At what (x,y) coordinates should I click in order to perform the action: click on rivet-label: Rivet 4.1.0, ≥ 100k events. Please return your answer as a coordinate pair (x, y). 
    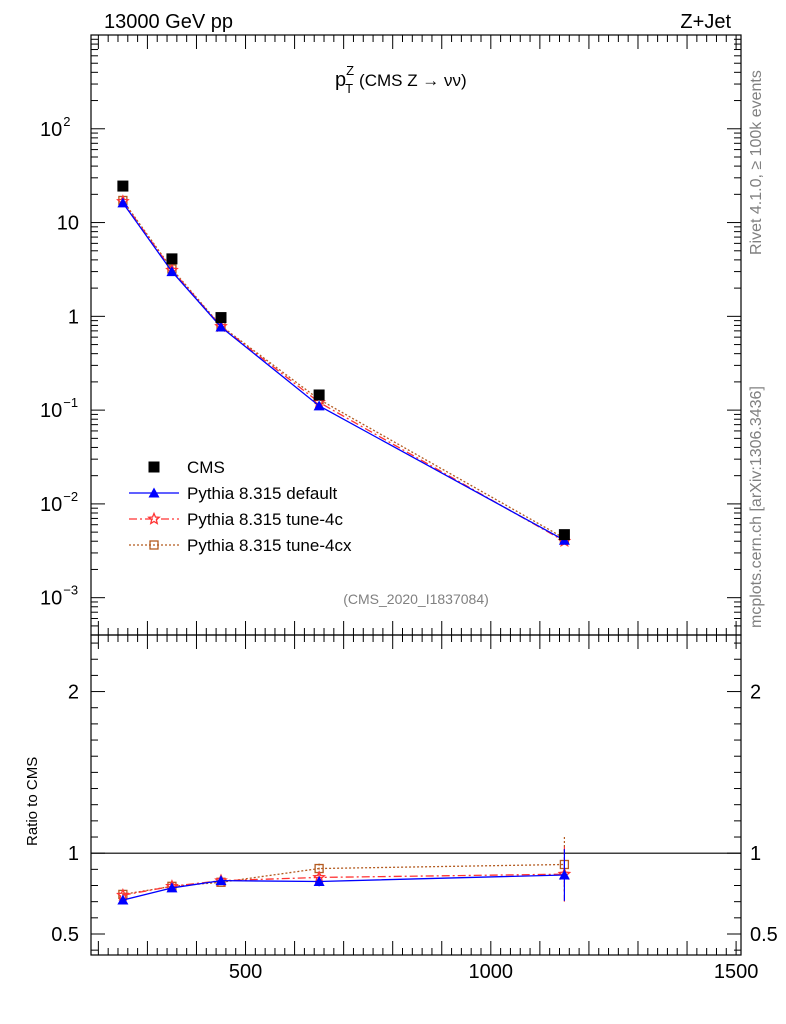
    Looking at the image, I should click on (756, 162).